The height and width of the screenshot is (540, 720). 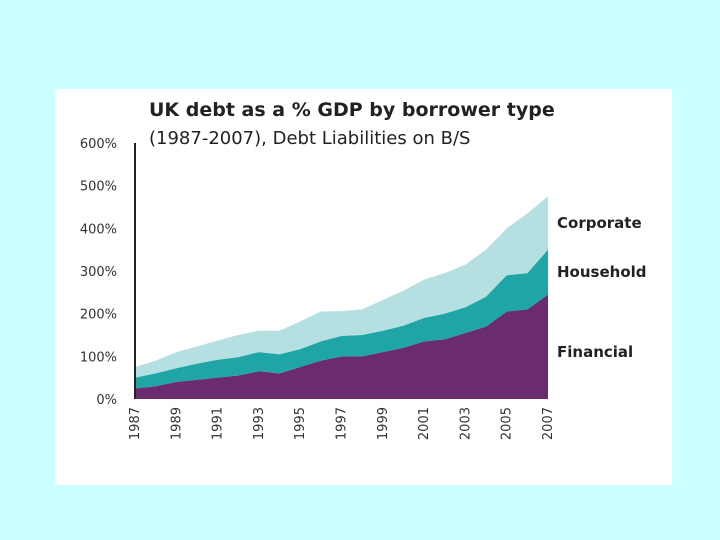 I want to click on x-tick-label: 1995, so click(x=300, y=423).